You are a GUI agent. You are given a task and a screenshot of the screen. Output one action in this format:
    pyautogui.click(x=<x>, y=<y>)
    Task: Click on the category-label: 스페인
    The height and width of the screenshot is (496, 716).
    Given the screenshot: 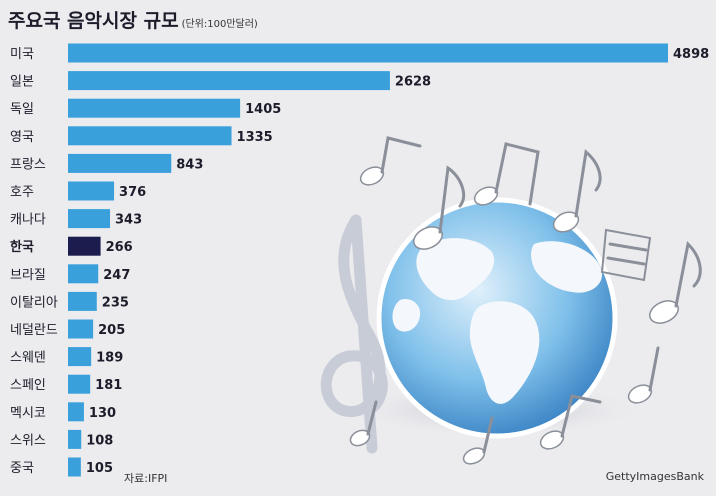 What is the action you would take?
    pyautogui.click(x=28, y=385)
    